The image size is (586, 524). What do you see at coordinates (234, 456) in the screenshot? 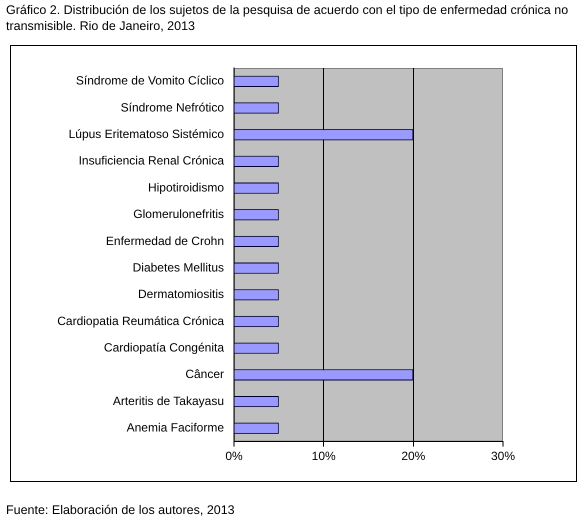
I see `x-tick-label: 0%` at bounding box center [234, 456].